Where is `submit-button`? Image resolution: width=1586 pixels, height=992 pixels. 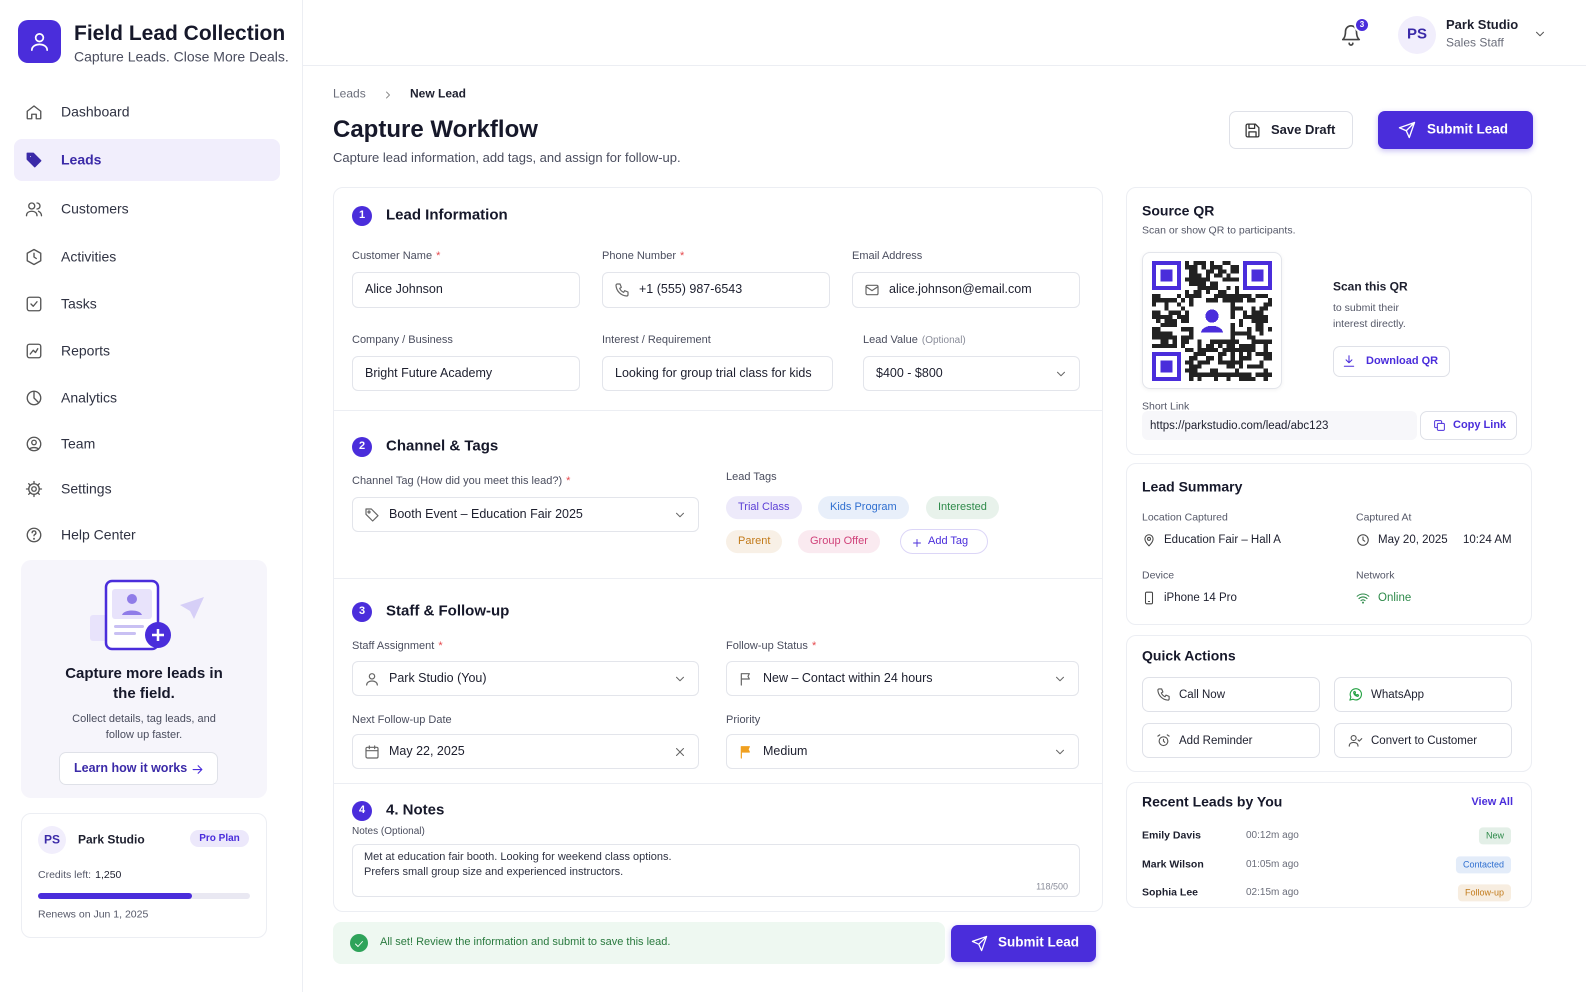 submit-button is located at coordinates (1023, 943).